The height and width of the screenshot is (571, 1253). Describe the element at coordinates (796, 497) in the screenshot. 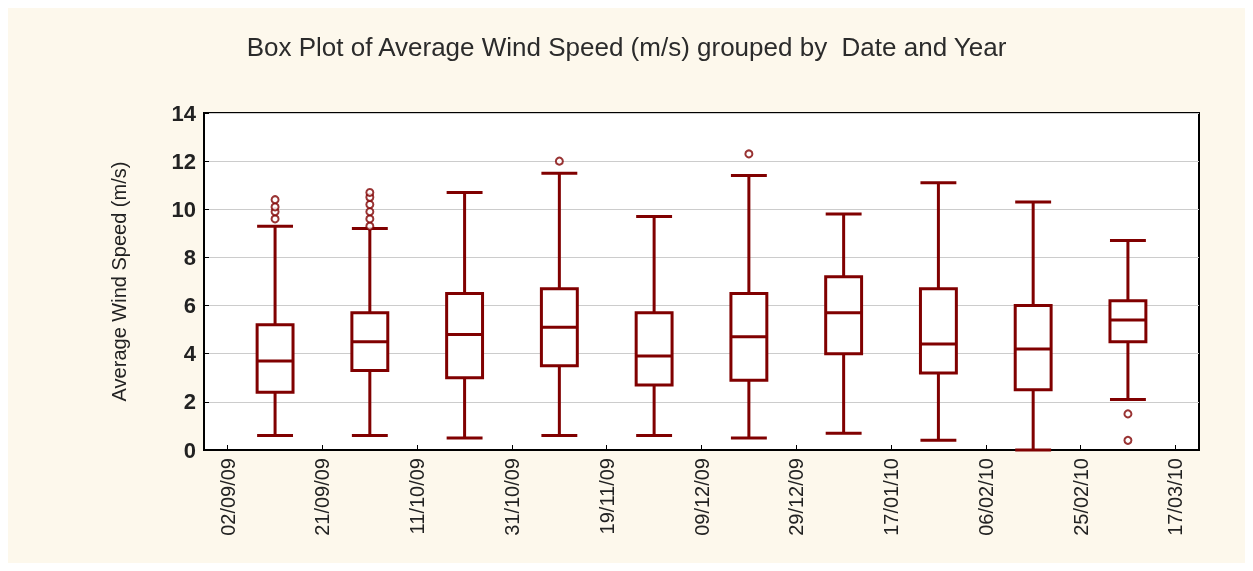

I see `x-tick-label: 29/12/09` at that location.